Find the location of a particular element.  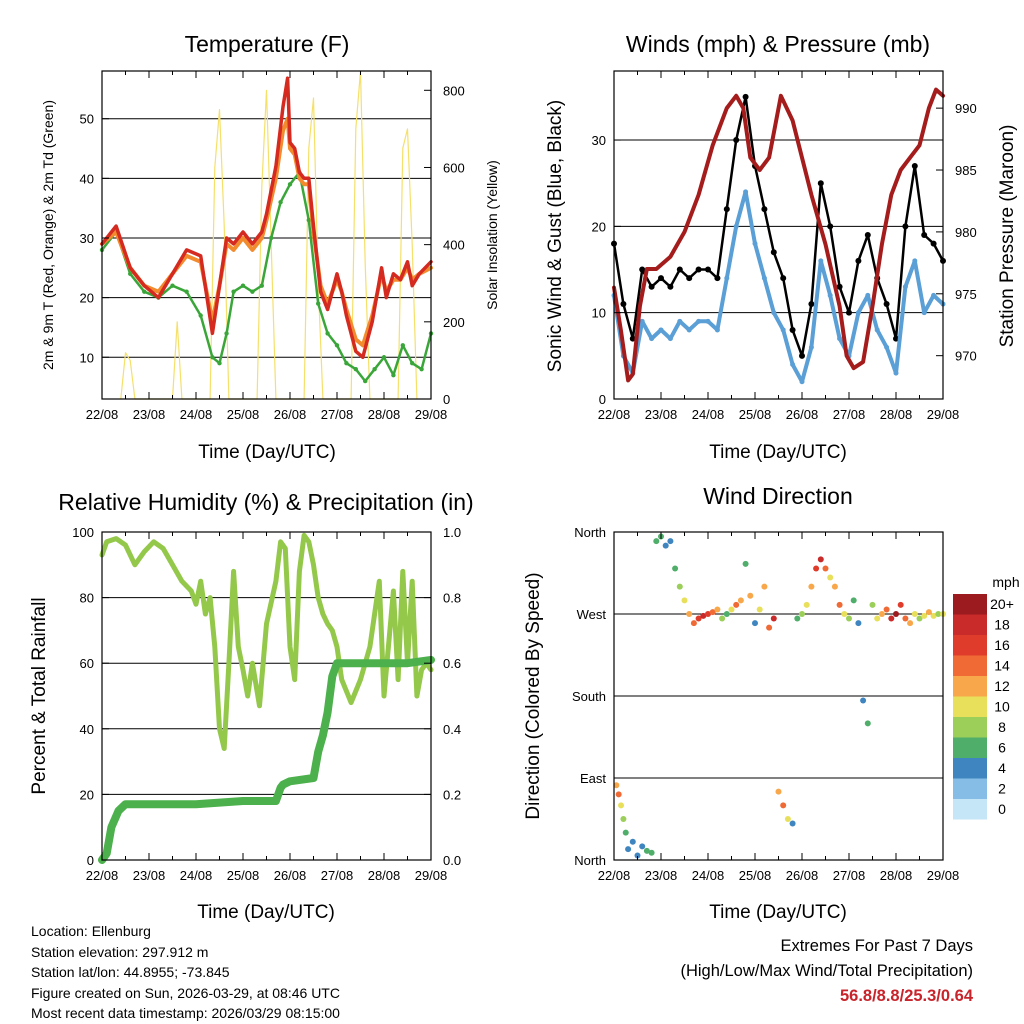

y2-tick-label: 0.0 is located at coordinates (452, 860).